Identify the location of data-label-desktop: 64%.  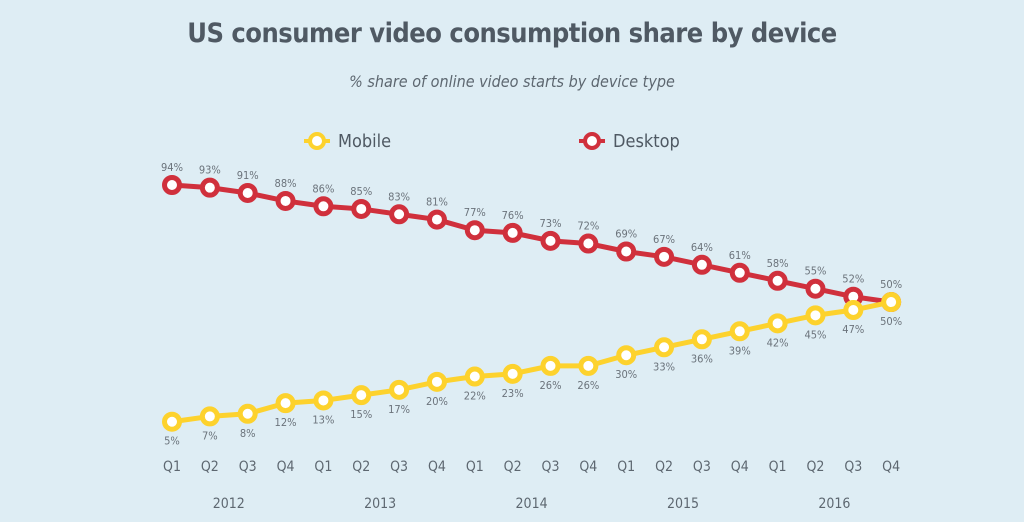
(702, 247).